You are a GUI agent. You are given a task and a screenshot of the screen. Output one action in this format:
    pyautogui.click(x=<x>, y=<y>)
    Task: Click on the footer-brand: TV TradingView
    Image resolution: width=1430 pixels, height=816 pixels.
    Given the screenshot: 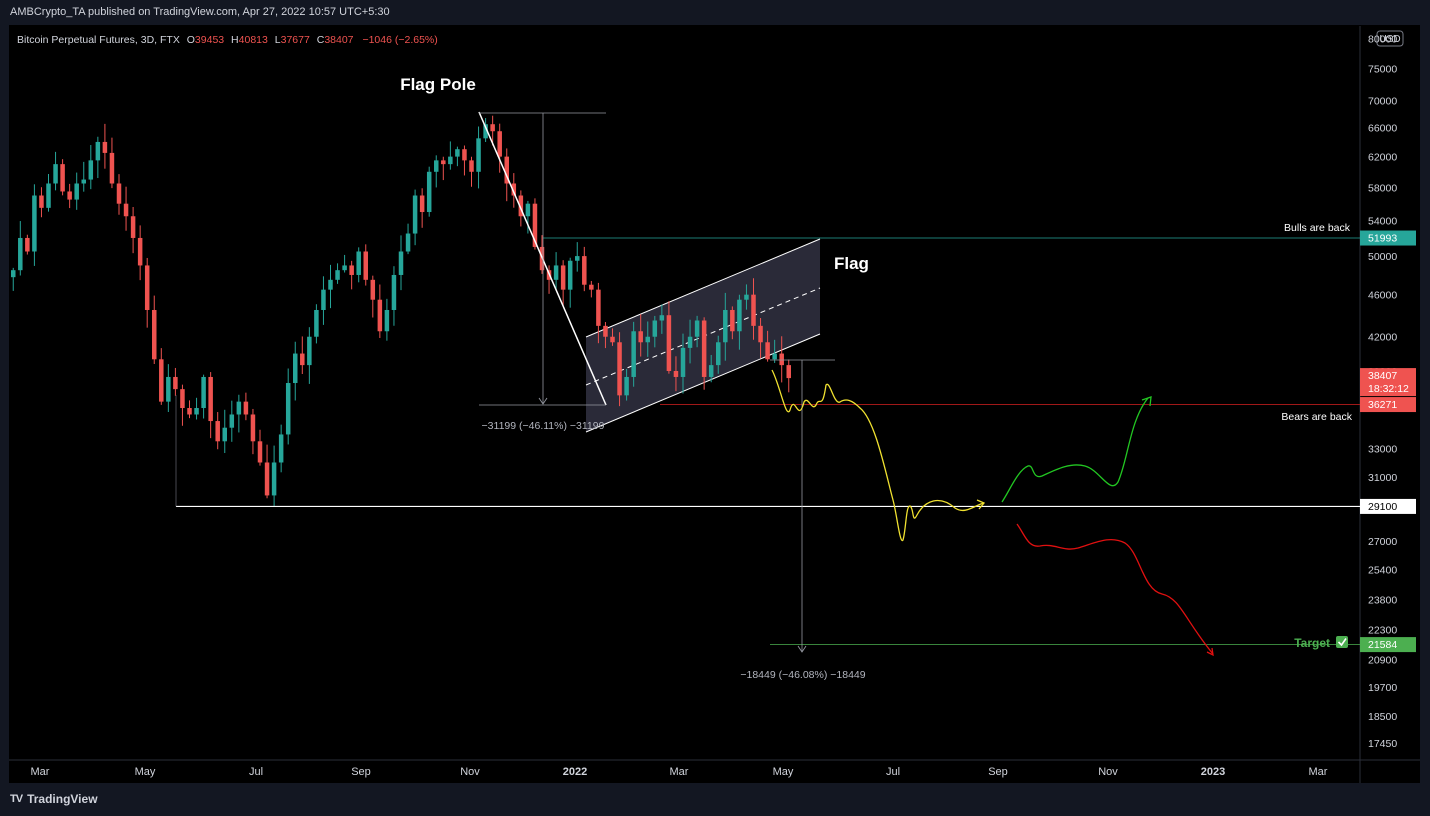 What is the action you would take?
    pyautogui.click(x=54, y=799)
    